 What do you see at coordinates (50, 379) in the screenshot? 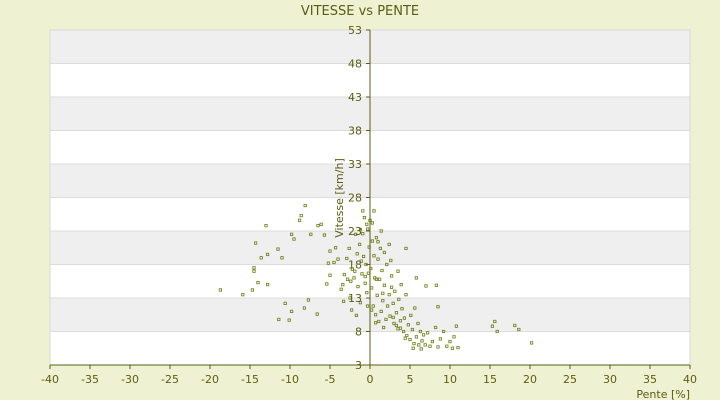
I see `x-tick-label: -40` at bounding box center [50, 379].